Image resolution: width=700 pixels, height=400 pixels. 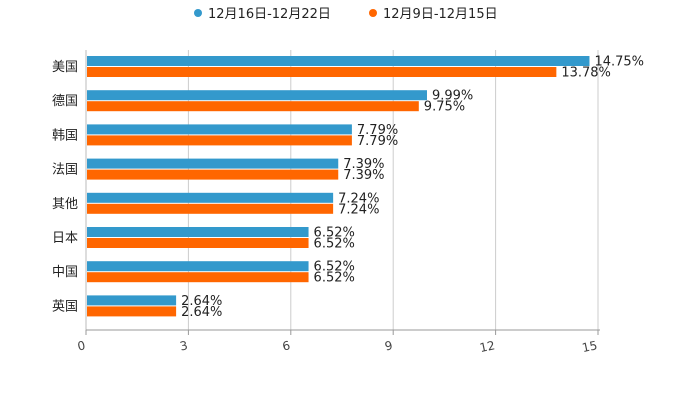 I want to click on value-label: 13.78%, so click(x=586, y=73).